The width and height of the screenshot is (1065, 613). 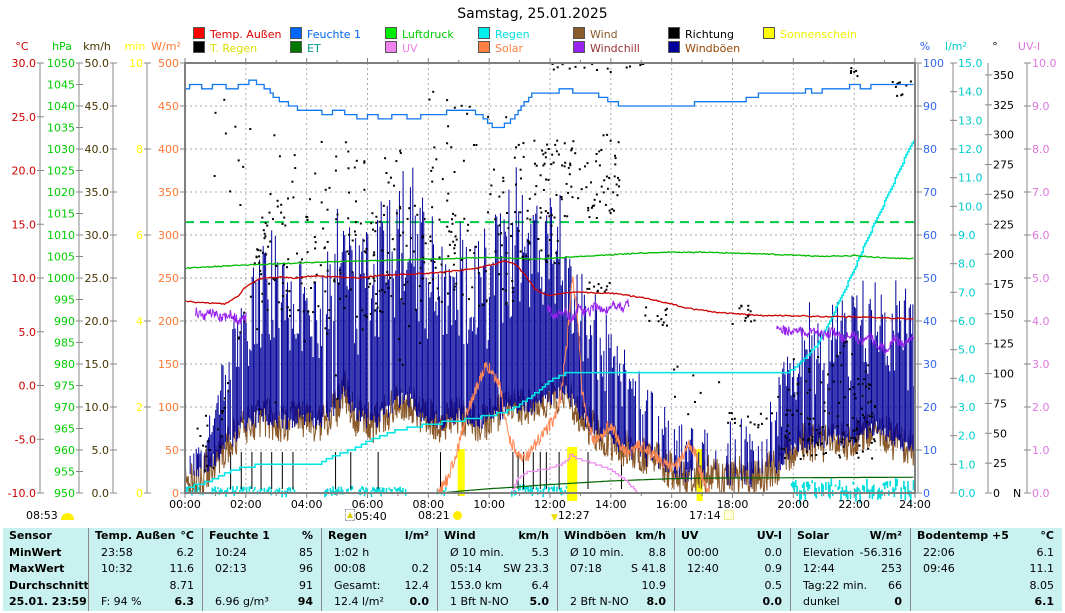 I want to click on svg-text: 25, so click(x=1000, y=463).